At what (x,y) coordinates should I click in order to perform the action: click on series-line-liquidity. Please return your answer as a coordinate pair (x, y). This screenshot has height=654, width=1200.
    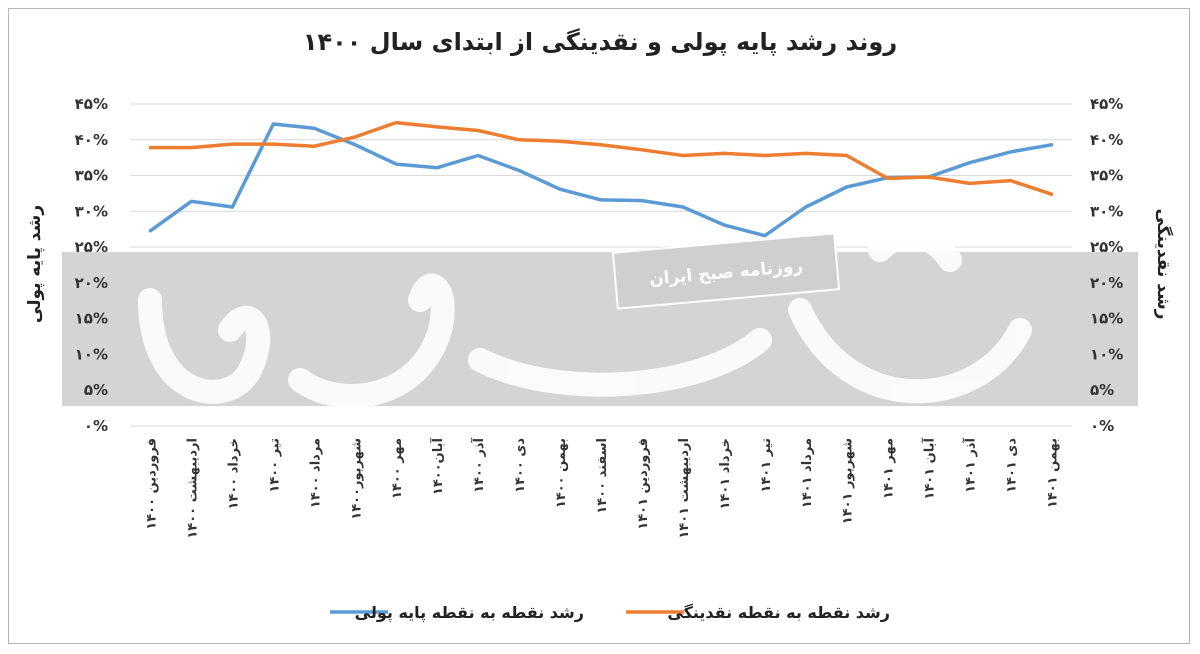
    Looking at the image, I should click on (601, 158).